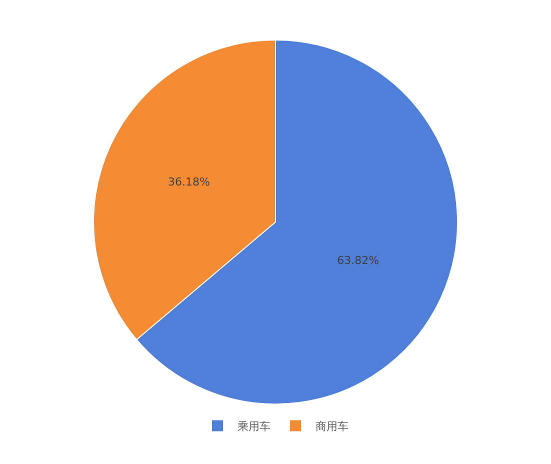 The image size is (551, 464). I want to click on data-label: 36.18%, so click(189, 181).